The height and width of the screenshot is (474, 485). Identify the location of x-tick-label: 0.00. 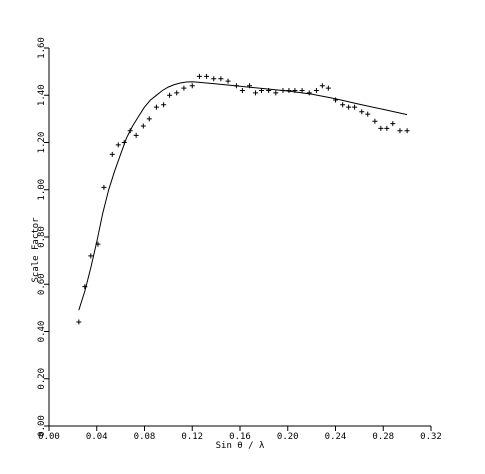
(49, 437).